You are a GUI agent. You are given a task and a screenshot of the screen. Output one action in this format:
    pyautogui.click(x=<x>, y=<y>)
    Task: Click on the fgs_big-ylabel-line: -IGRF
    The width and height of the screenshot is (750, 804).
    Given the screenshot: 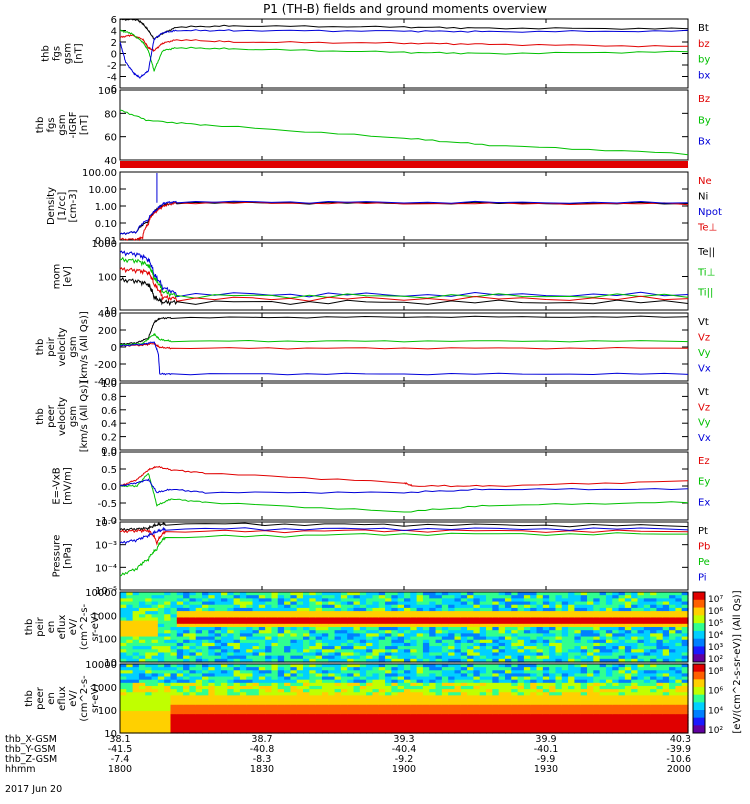 What is the action you would take?
    pyautogui.click(x=73, y=124)
    